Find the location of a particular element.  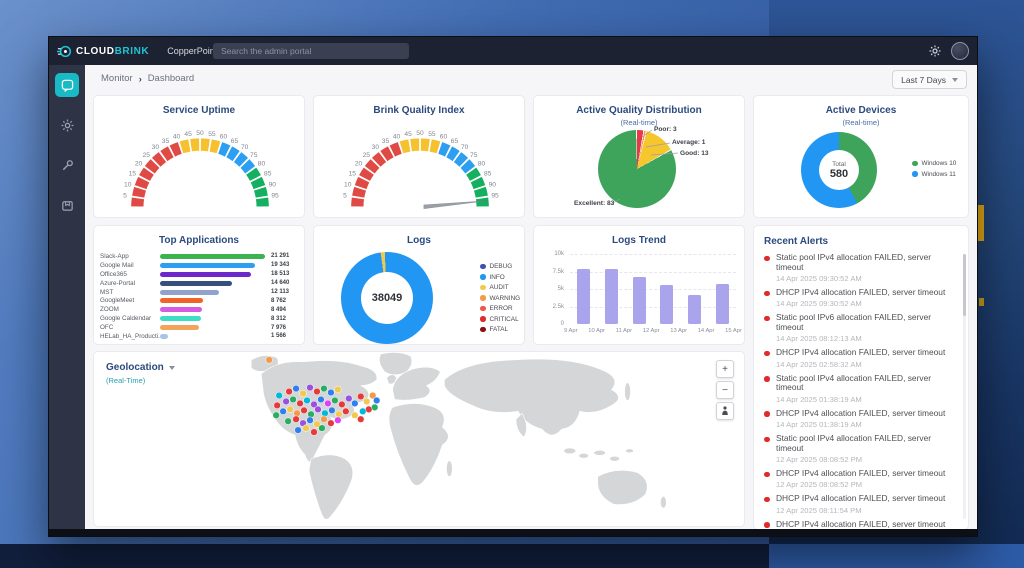

alert-severity-dot is located at coordinates (767, 525).